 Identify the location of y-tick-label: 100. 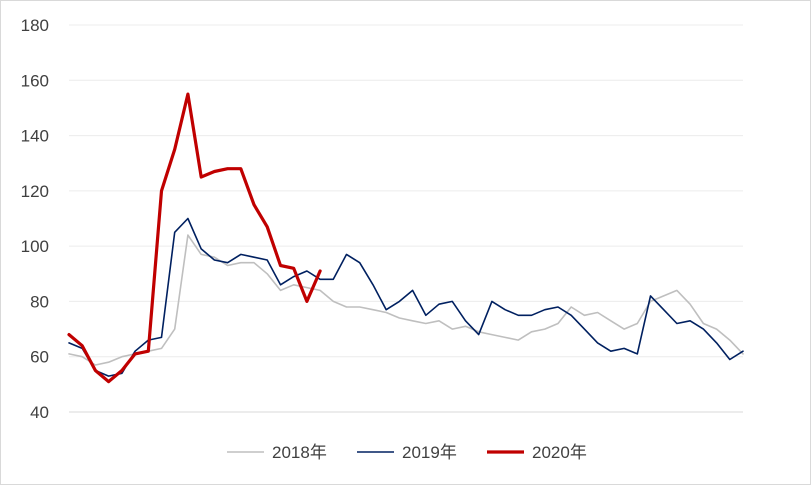
(35, 246).